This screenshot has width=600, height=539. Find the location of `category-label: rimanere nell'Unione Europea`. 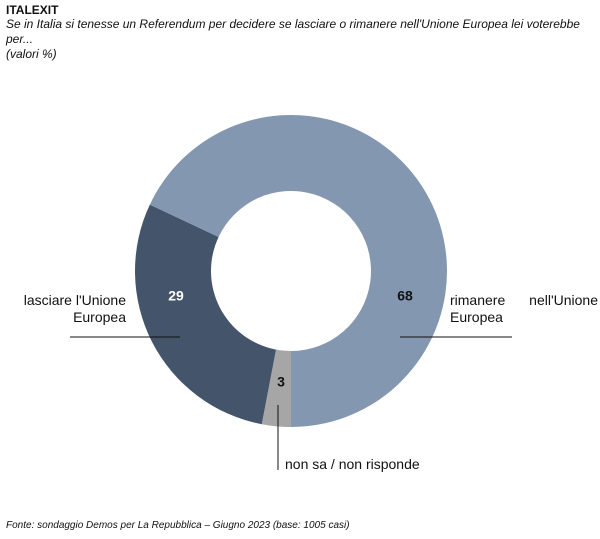

category-label: rimanere nell'Unione Europea is located at coordinates (524, 308).